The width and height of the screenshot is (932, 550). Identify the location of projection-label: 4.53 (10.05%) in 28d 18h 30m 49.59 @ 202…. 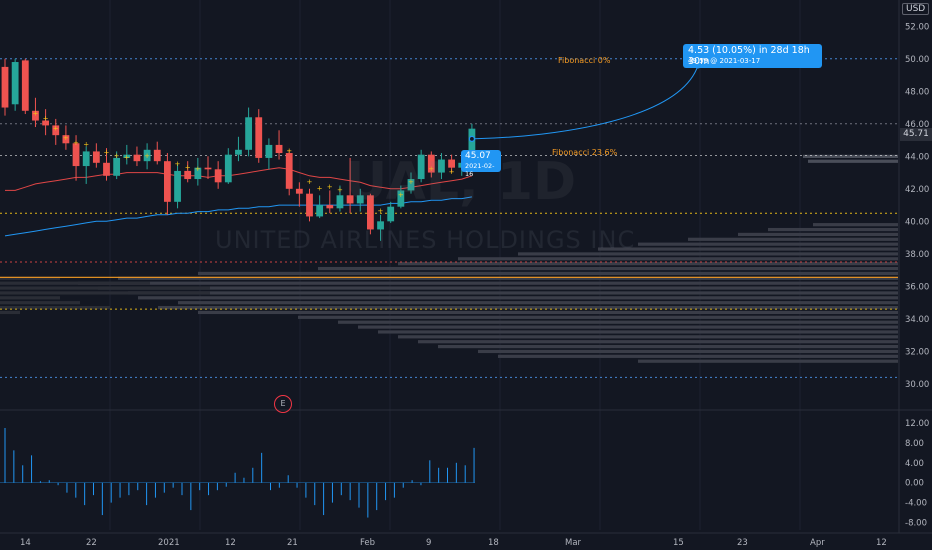
(752, 56).